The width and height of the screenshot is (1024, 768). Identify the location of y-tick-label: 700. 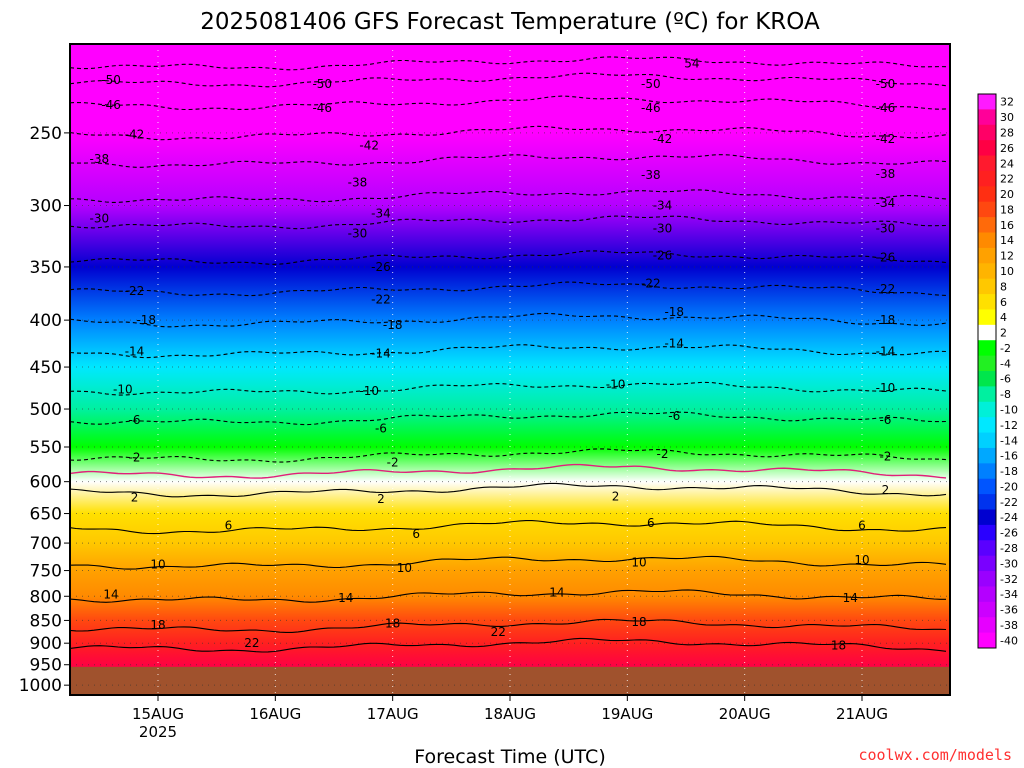
(46, 544).